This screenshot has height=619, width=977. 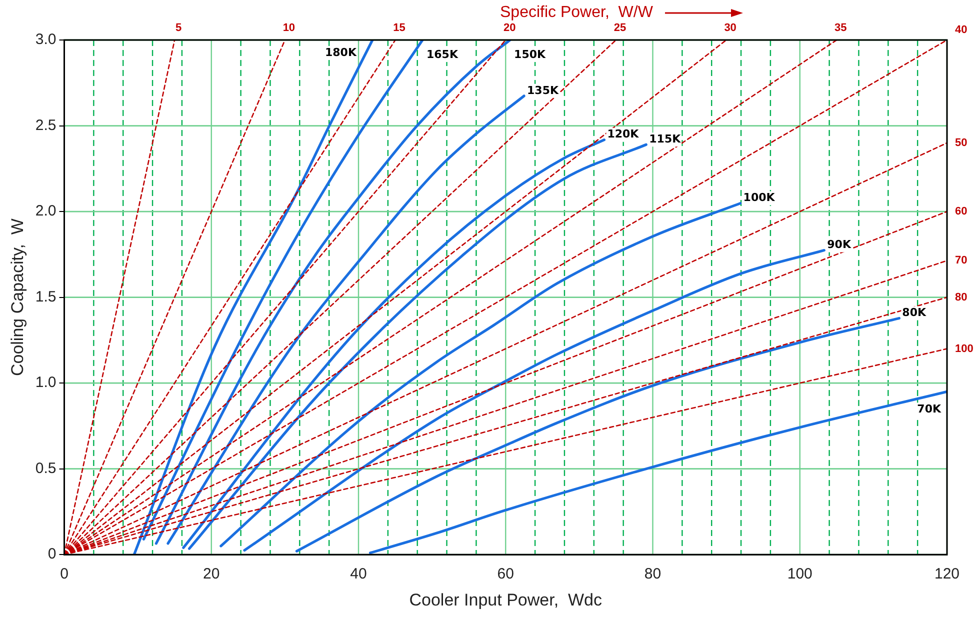 What do you see at coordinates (730, 28) in the screenshot?
I see `series-label: 30` at bounding box center [730, 28].